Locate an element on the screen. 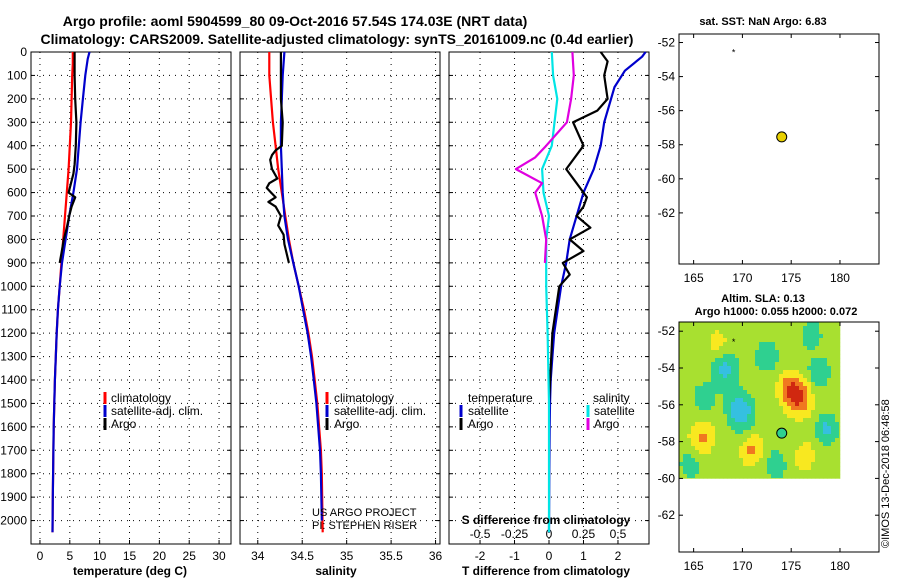  salinity-legend: climatology satellite-adj. clim. Argo is located at coordinates (375, 411).